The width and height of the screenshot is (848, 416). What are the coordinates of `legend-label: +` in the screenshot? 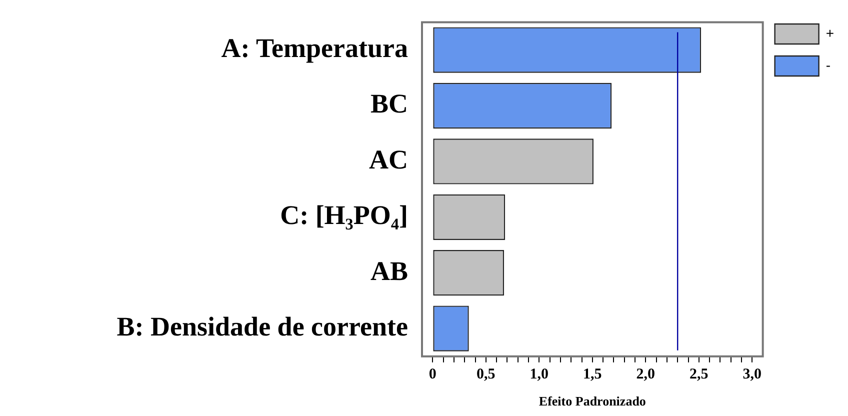 It's located at (830, 32).